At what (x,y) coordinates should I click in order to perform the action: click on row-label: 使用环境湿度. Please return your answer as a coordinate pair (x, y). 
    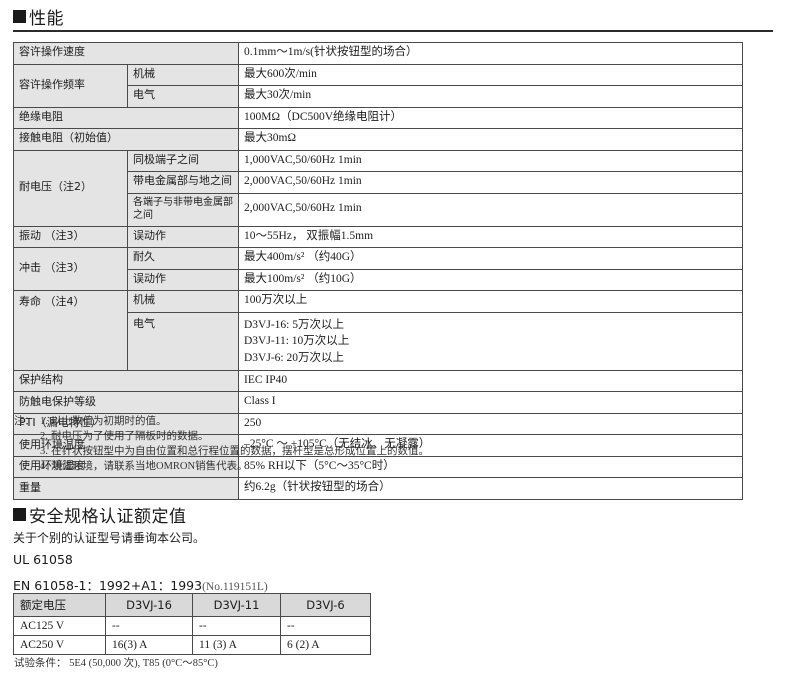
    Looking at the image, I should click on (126, 467).